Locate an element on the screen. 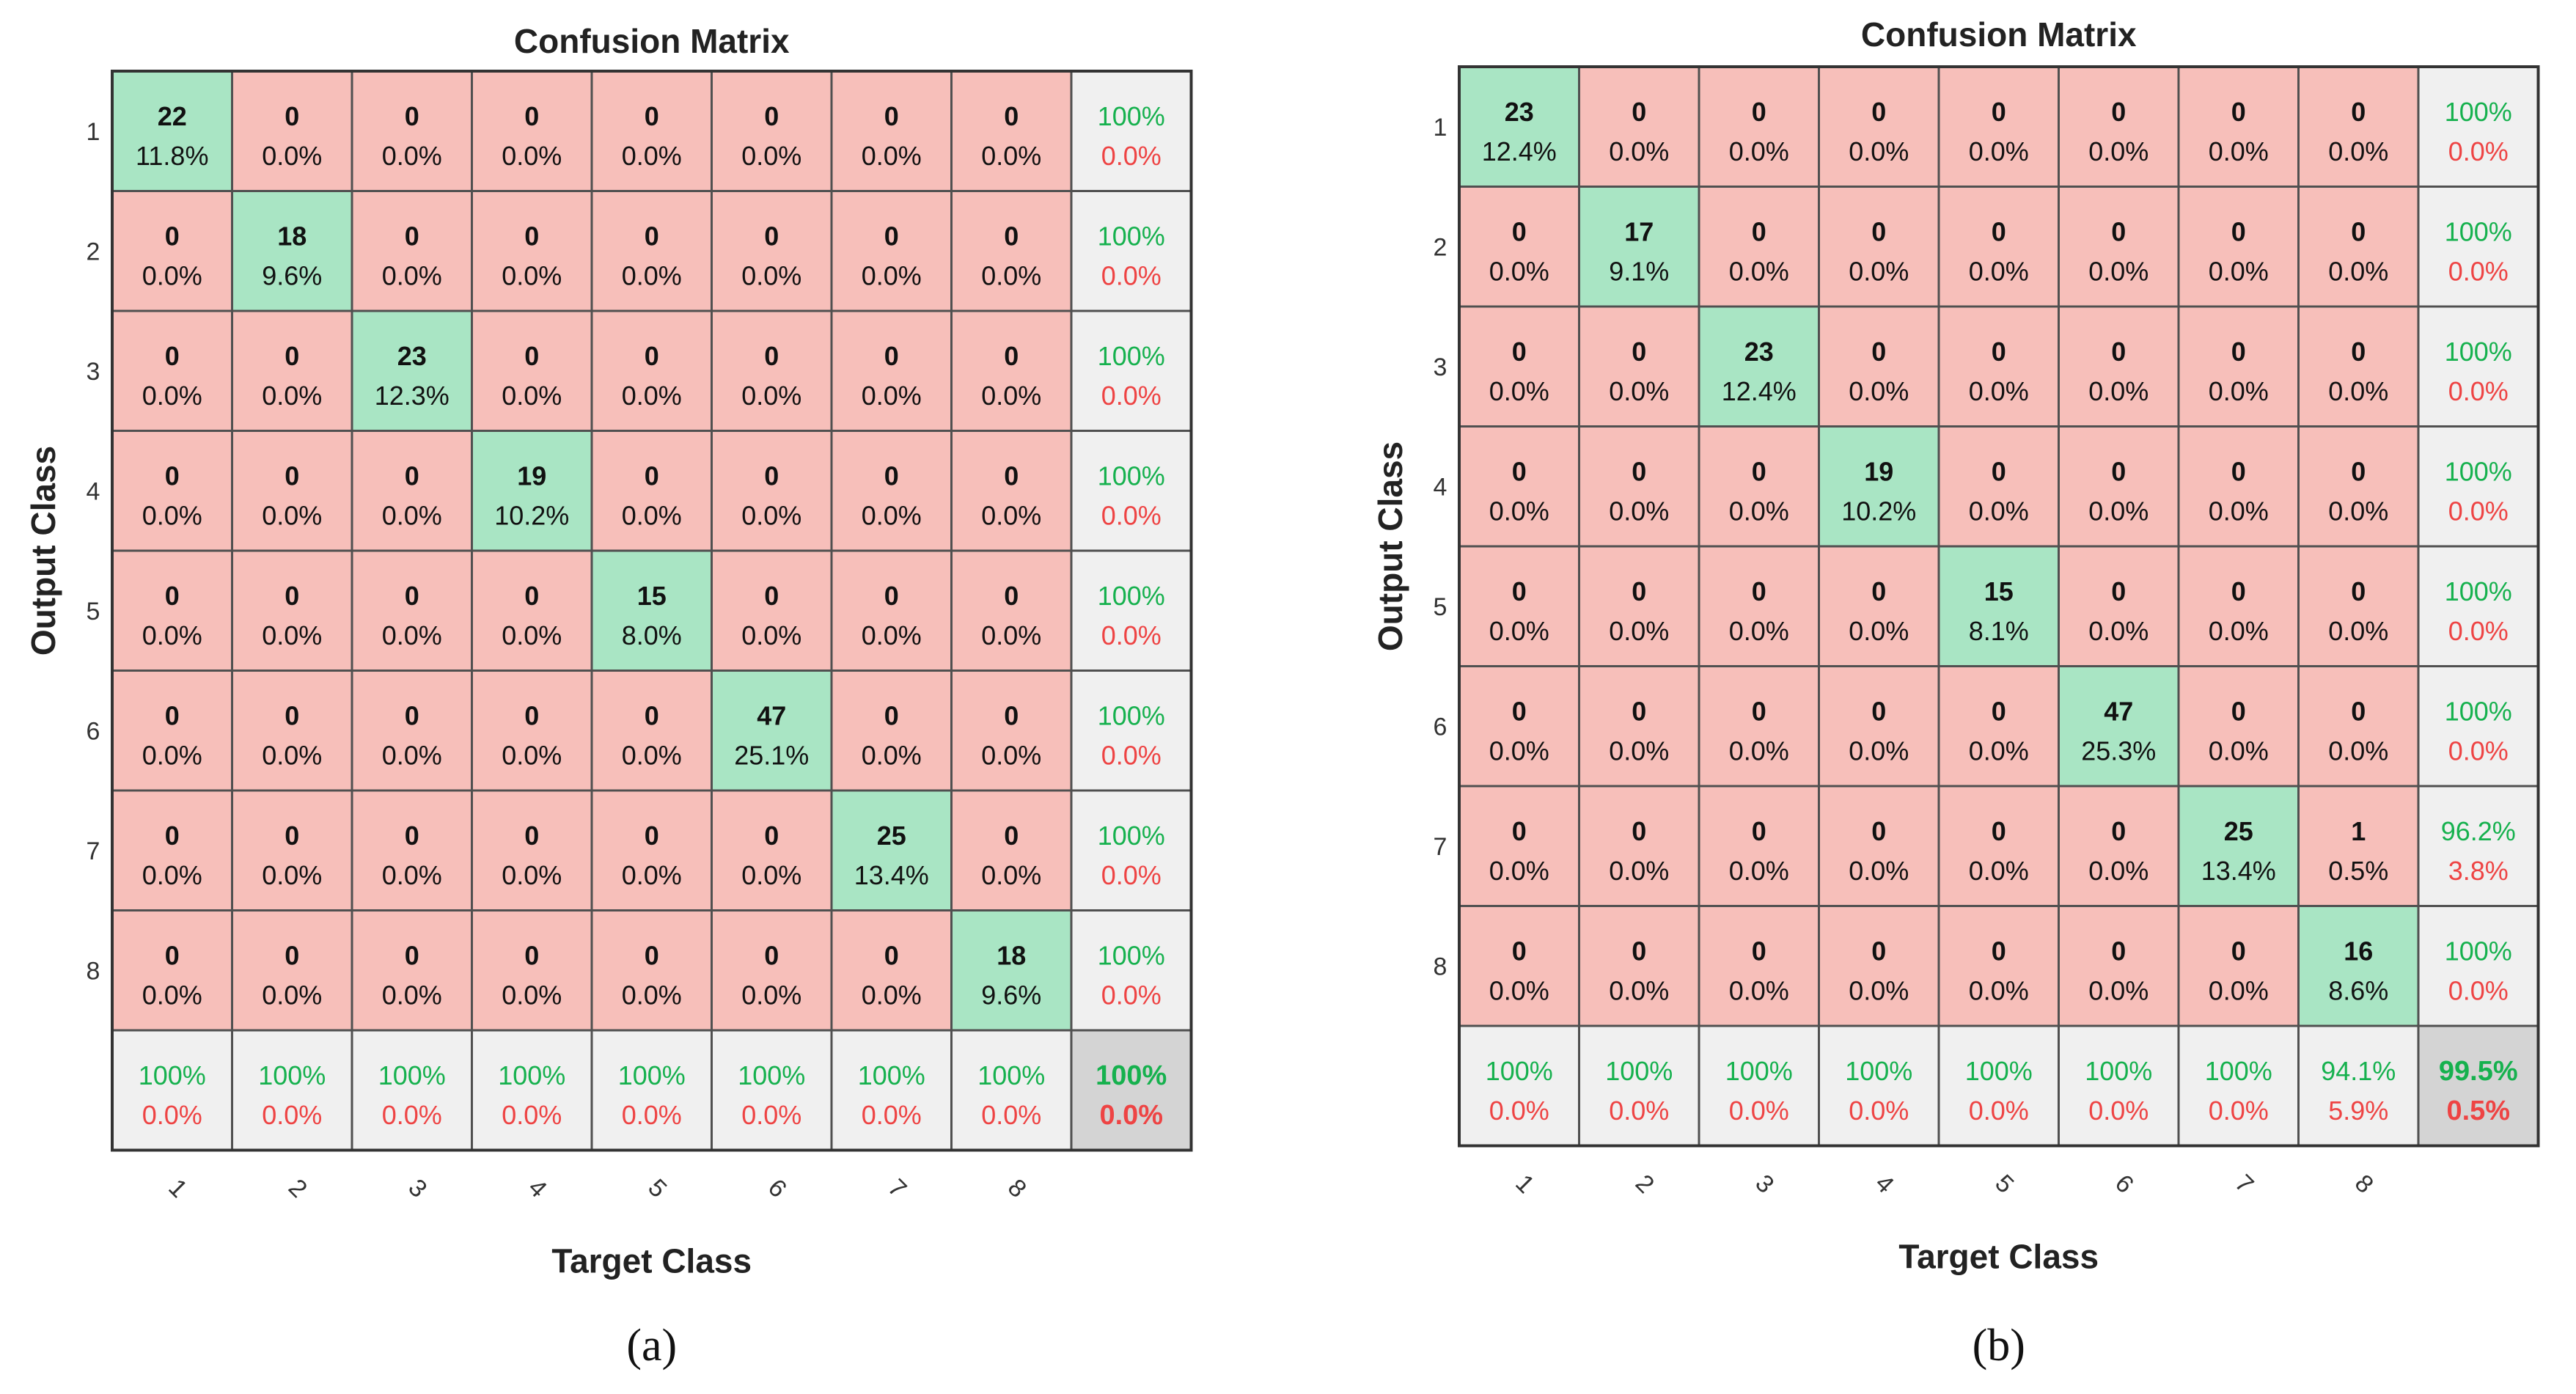 The height and width of the screenshot is (1394, 2576). cell-percent: 12.3% is located at coordinates (412, 396).